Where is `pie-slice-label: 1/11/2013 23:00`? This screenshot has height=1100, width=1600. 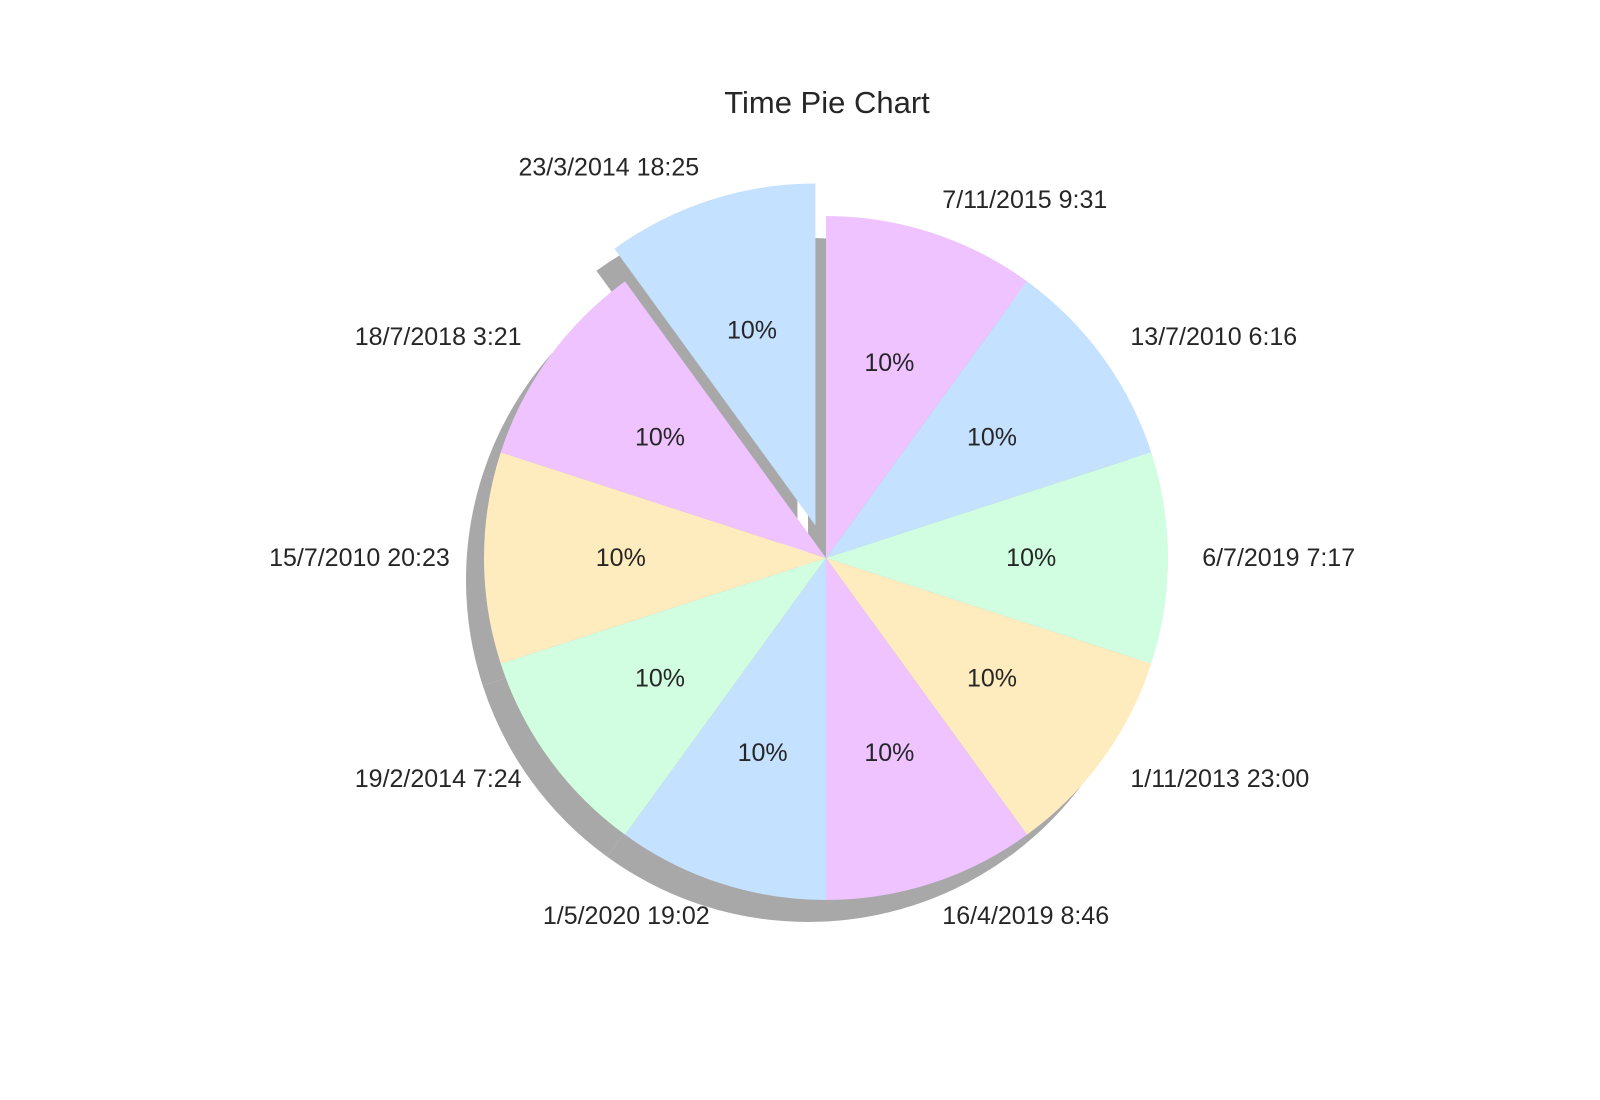
pie-slice-label: 1/11/2013 23:00 is located at coordinates (1219, 779).